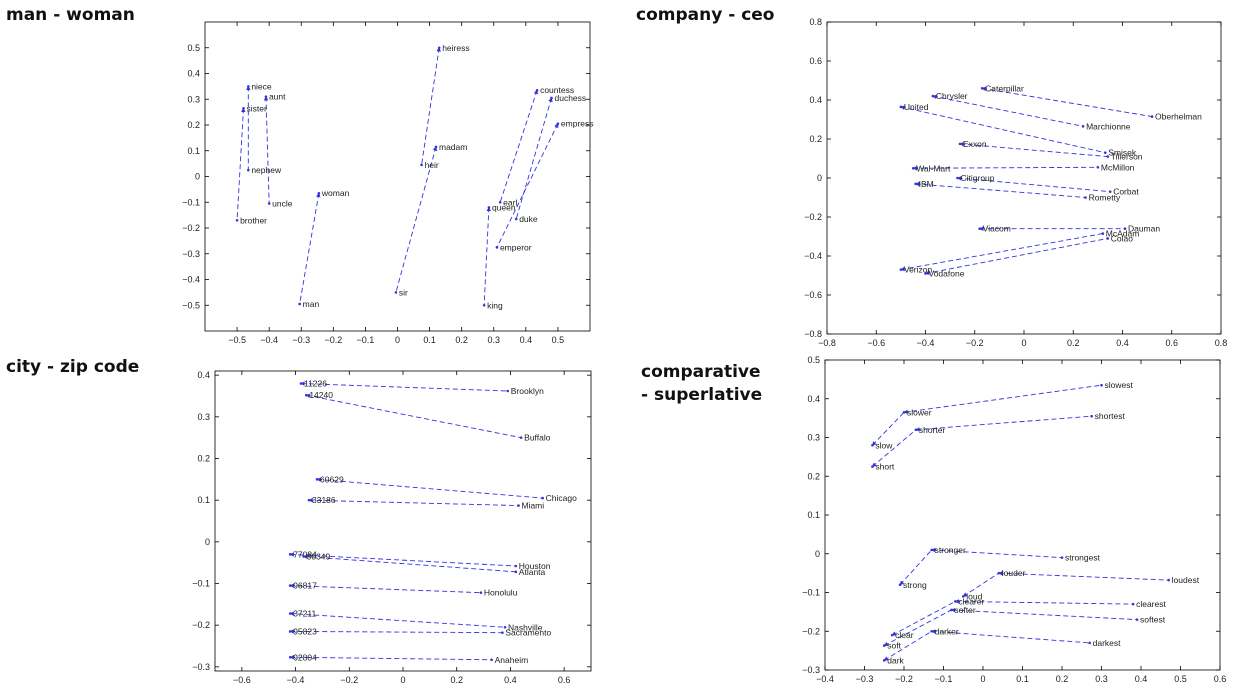  Describe the element at coordinates (1003, 129) in the screenshot. I see `pair-line-united-smisek` at that location.